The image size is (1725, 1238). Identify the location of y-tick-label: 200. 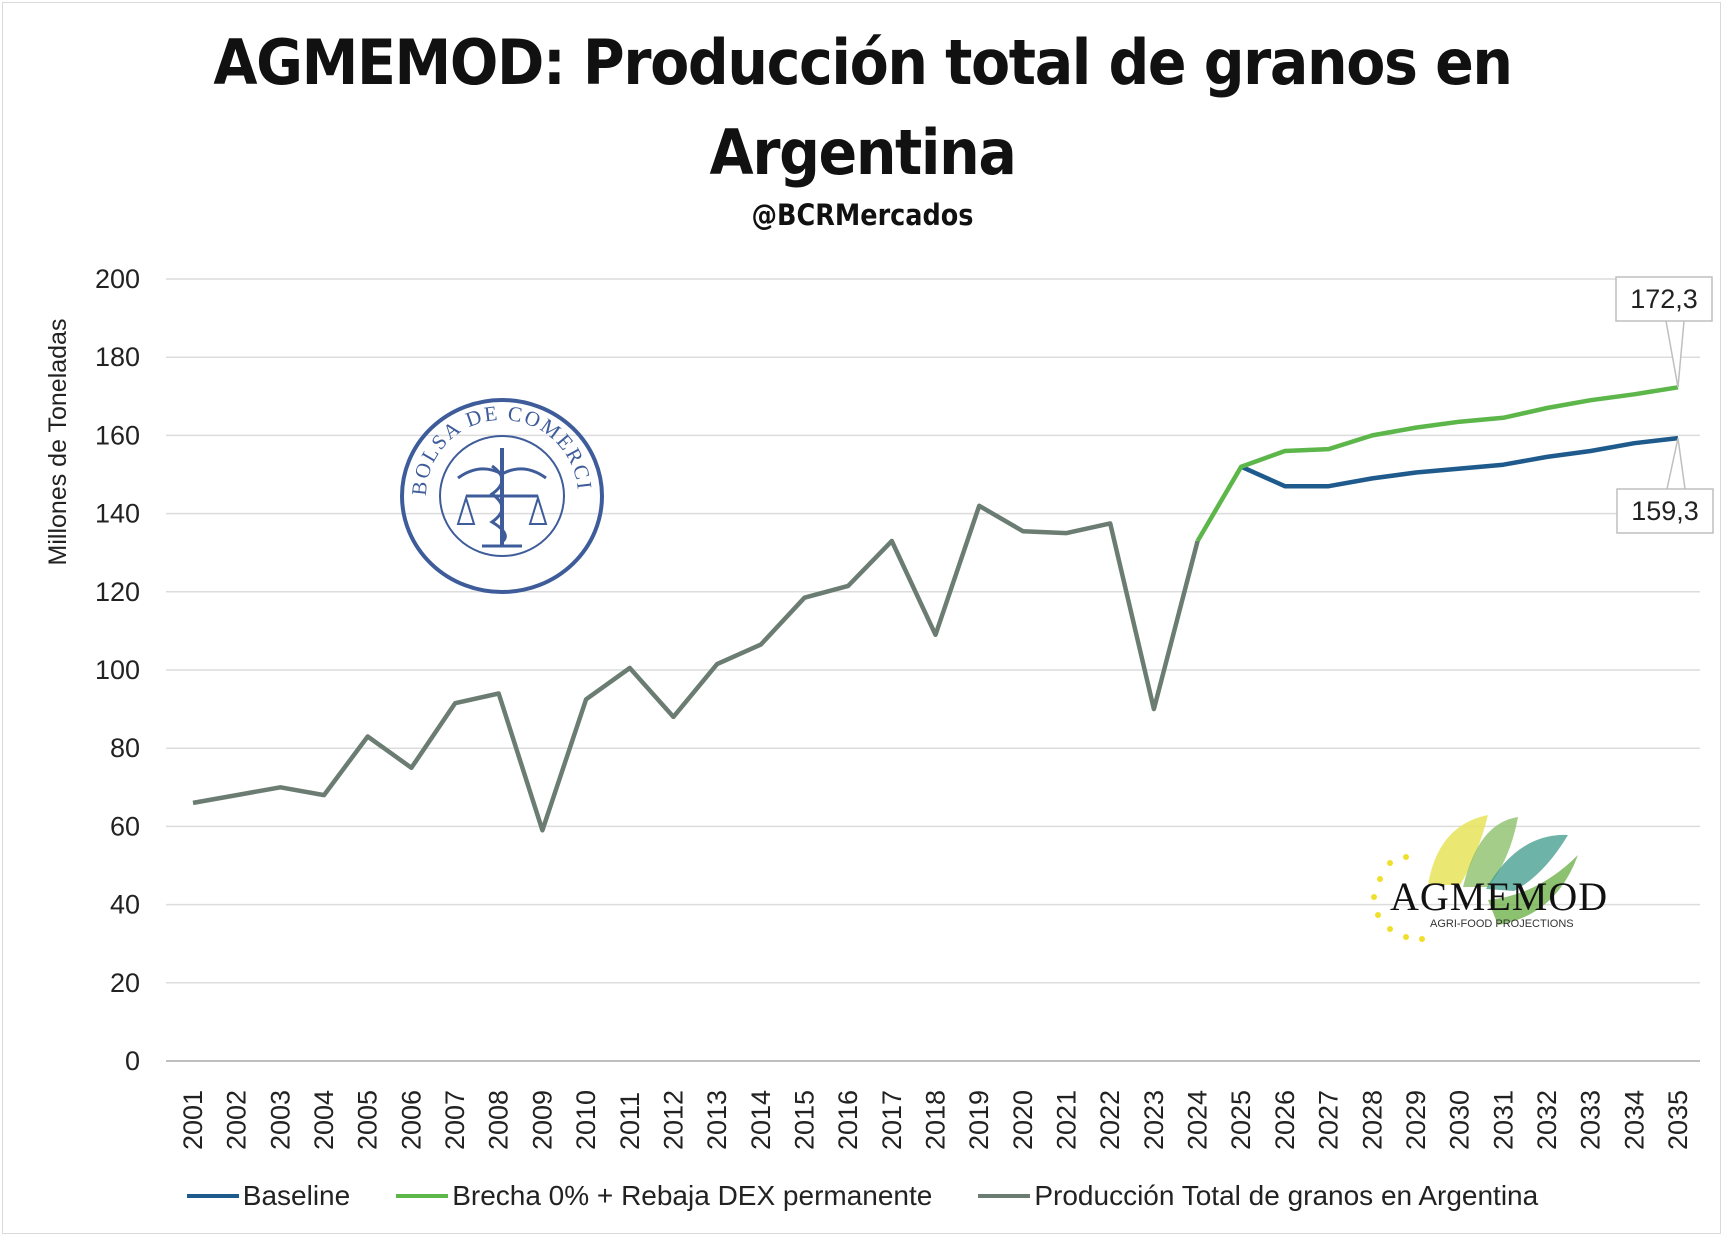
(117, 279).